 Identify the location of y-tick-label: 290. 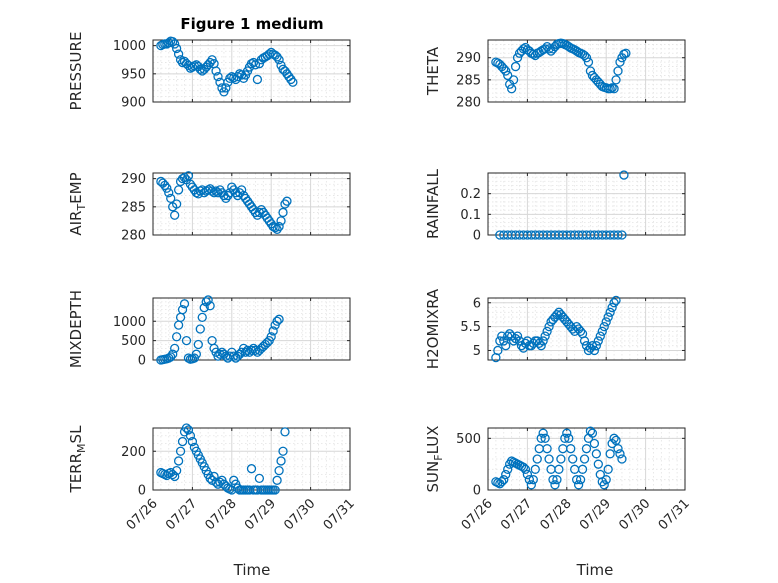
(133, 179).